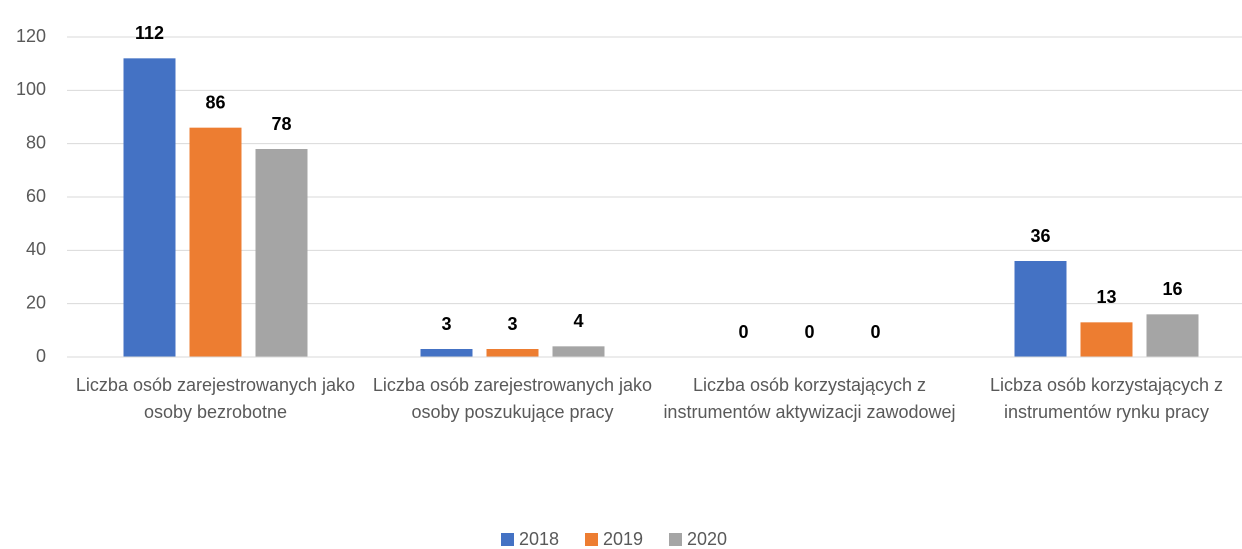  I want to click on y-tick-label: 120, so click(31, 36).